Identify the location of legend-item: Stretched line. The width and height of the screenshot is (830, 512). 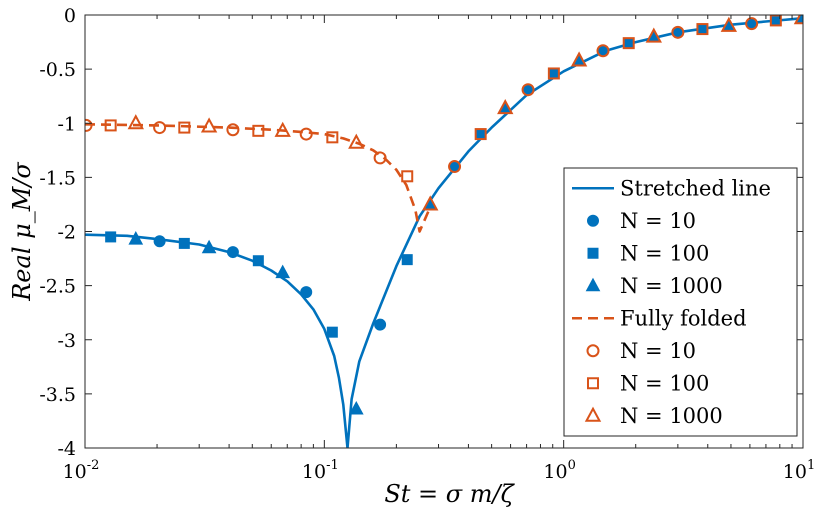
(671, 188).